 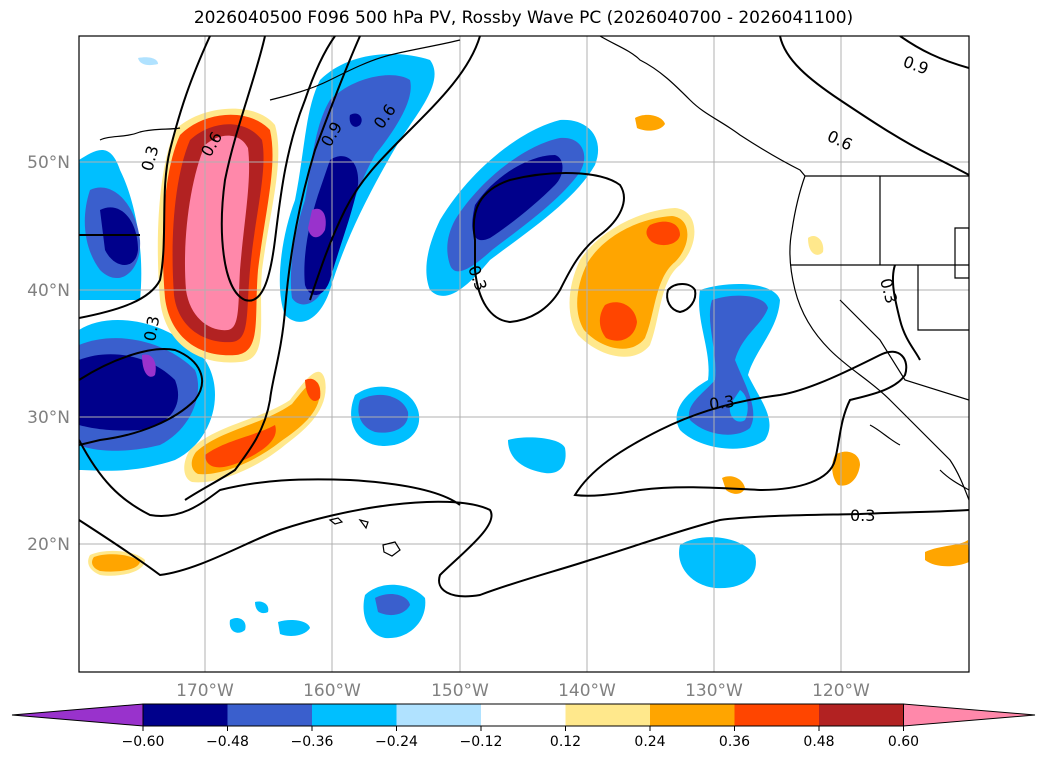 What do you see at coordinates (722, 403) in the screenshot?
I see `contour-label-10: 0.3` at bounding box center [722, 403].